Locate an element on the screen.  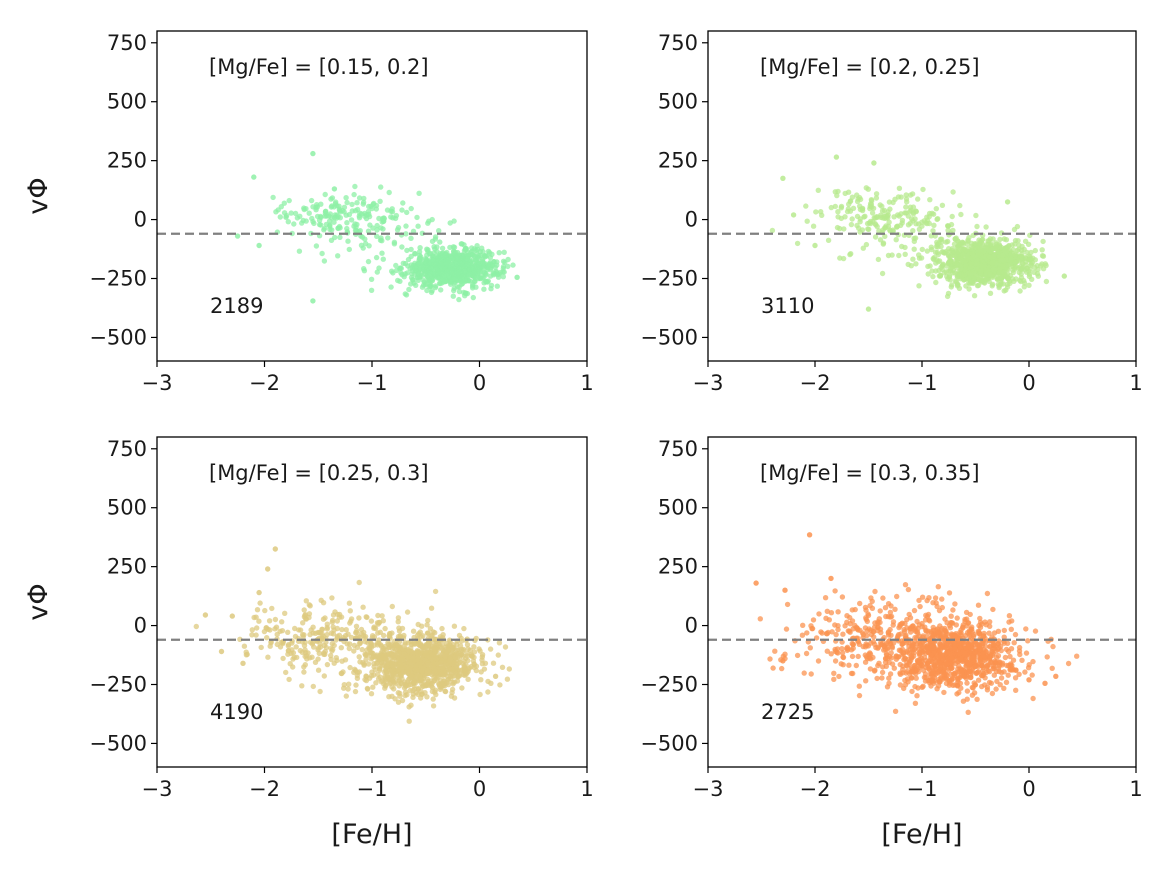
y-tick-label: 750 is located at coordinates (678, 43).